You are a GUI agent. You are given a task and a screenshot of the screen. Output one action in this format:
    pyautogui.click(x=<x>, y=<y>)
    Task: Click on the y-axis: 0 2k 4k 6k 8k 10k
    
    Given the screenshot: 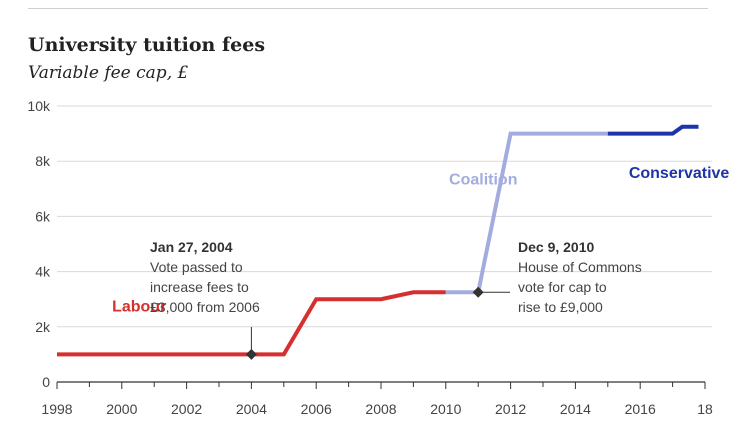 What is the action you would take?
    pyautogui.click(x=39, y=244)
    